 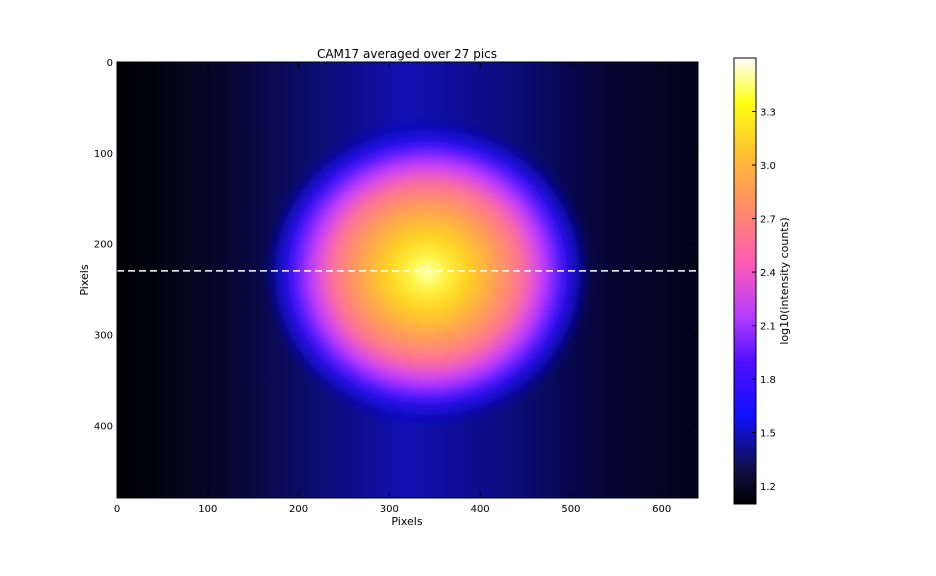 What do you see at coordinates (207, 509) in the screenshot?
I see `x-tick-label: 100` at bounding box center [207, 509].